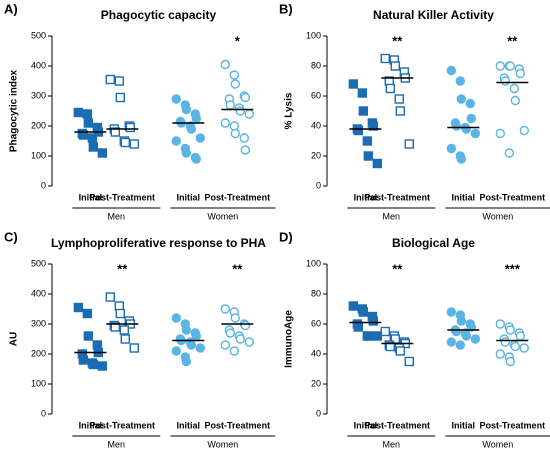 This screenshot has width=550, height=455. Describe the element at coordinates (11, 236) in the screenshot. I see `panel-label: C)` at that location.